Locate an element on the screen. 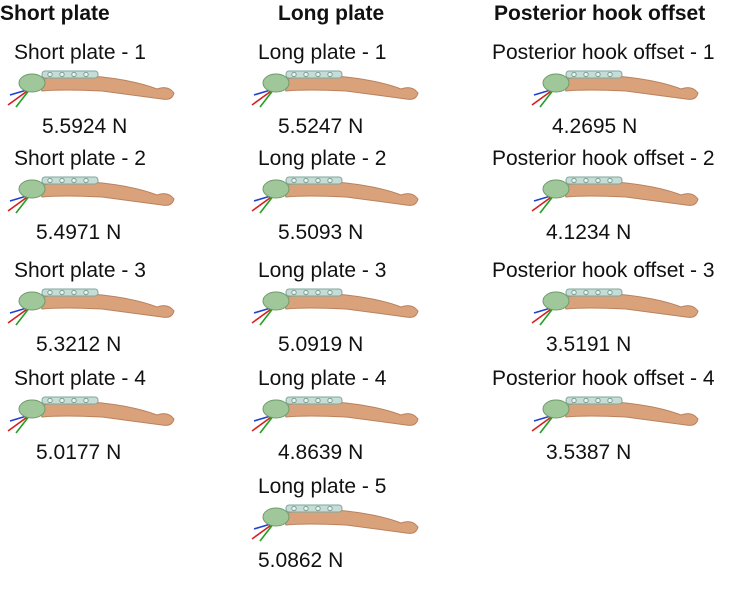 The height and width of the screenshot is (589, 754). model-label: Posterior hook offset - 4 is located at coordinates (603, 378).